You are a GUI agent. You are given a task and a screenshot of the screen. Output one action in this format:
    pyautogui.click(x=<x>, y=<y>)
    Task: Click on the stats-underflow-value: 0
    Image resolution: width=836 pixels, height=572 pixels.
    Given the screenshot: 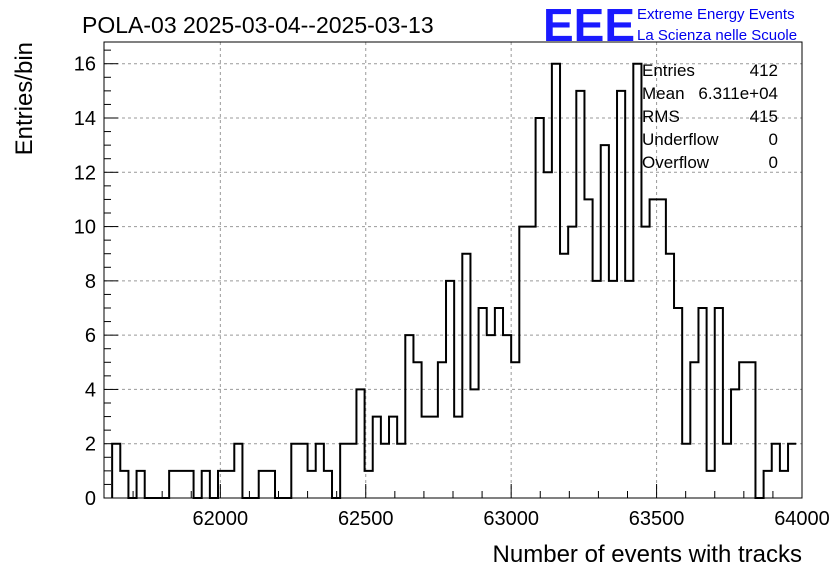 What is the action you would take?
    pyautogui.click(x=773, y=139)
    